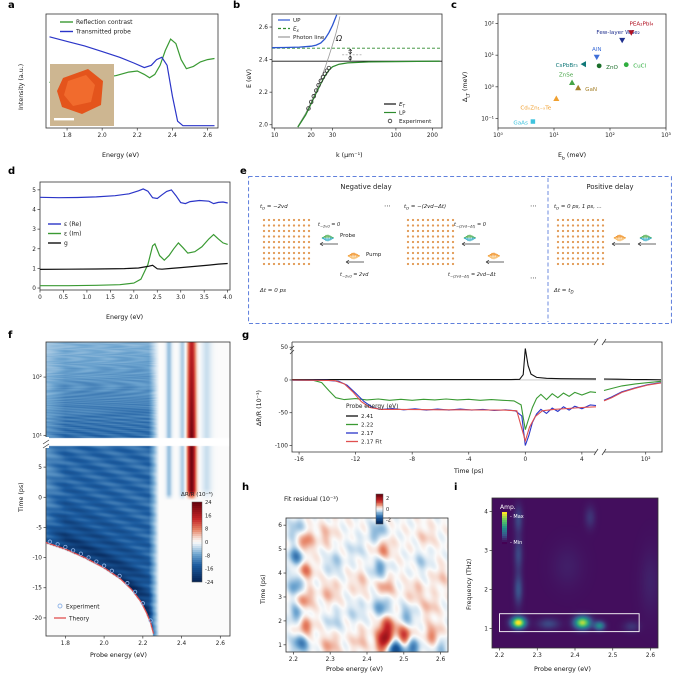  I want to click on panel-h-chart: 2.2 2.3 2.4 2.5 2.6 1 2 3 4 5 6 2 0 -2, so click(363, 578).